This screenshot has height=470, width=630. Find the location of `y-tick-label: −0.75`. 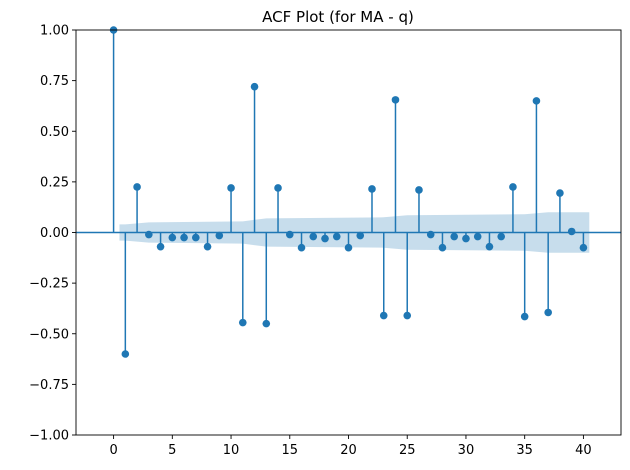

y-tick-label: −0.75 is located at coordinates (49, 385).